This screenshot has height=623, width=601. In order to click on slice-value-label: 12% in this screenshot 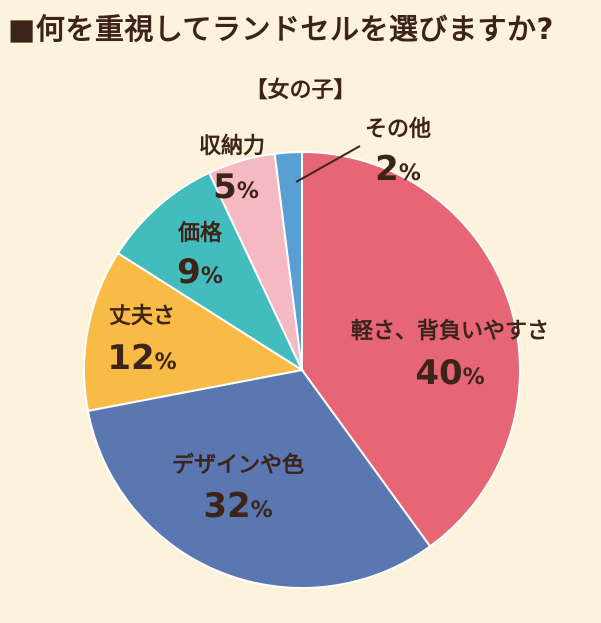, I will do `click(141, 358)`.